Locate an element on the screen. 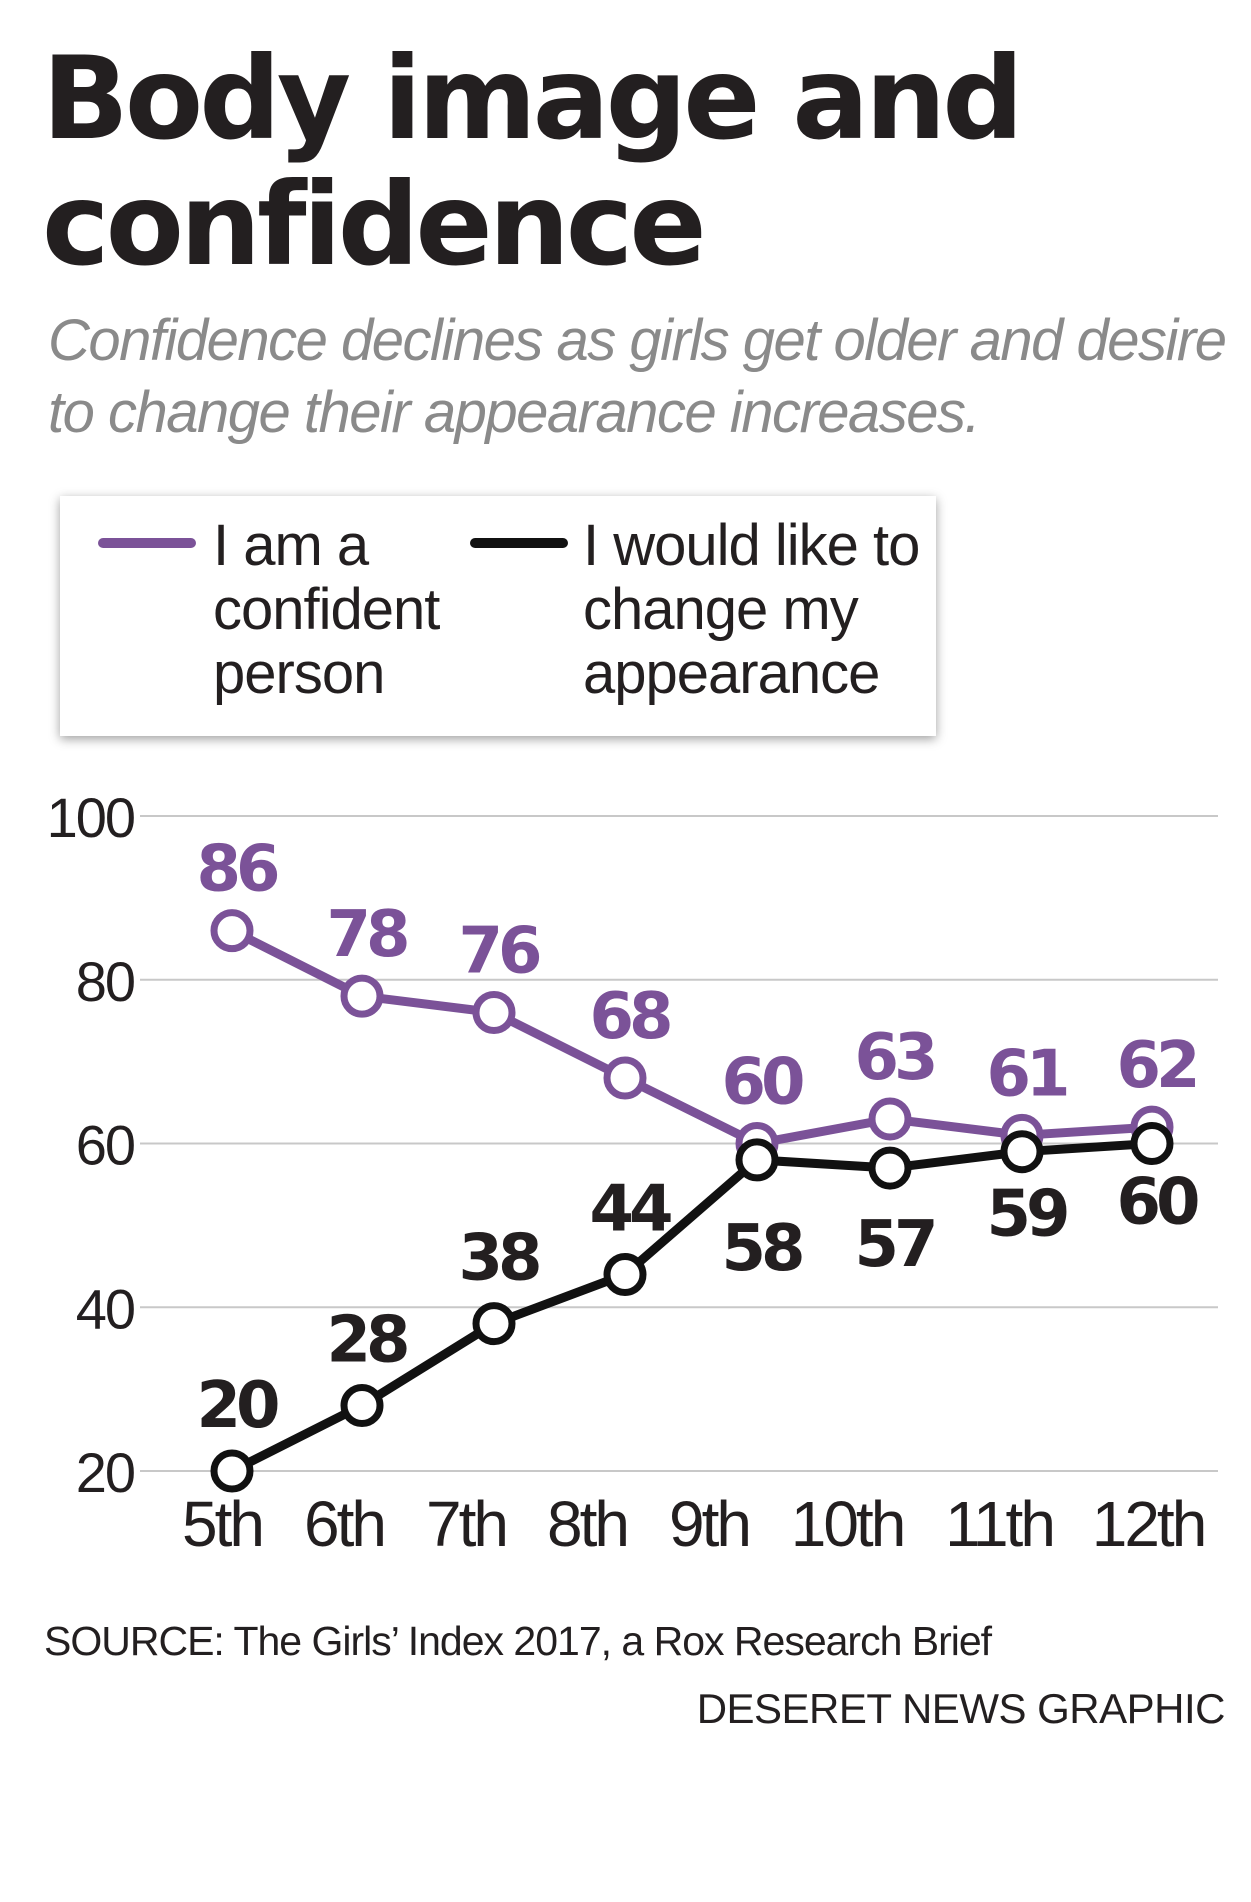  x-tick-label-10th: 10th is located at coordinates (847, 1524).